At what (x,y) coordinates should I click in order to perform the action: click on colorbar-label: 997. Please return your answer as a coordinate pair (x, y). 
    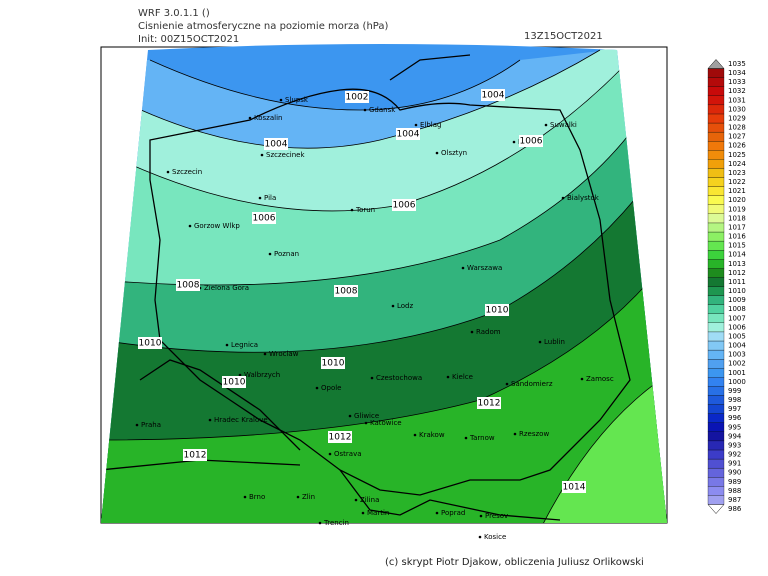
    Looking at the image, I should click on (734, 409).